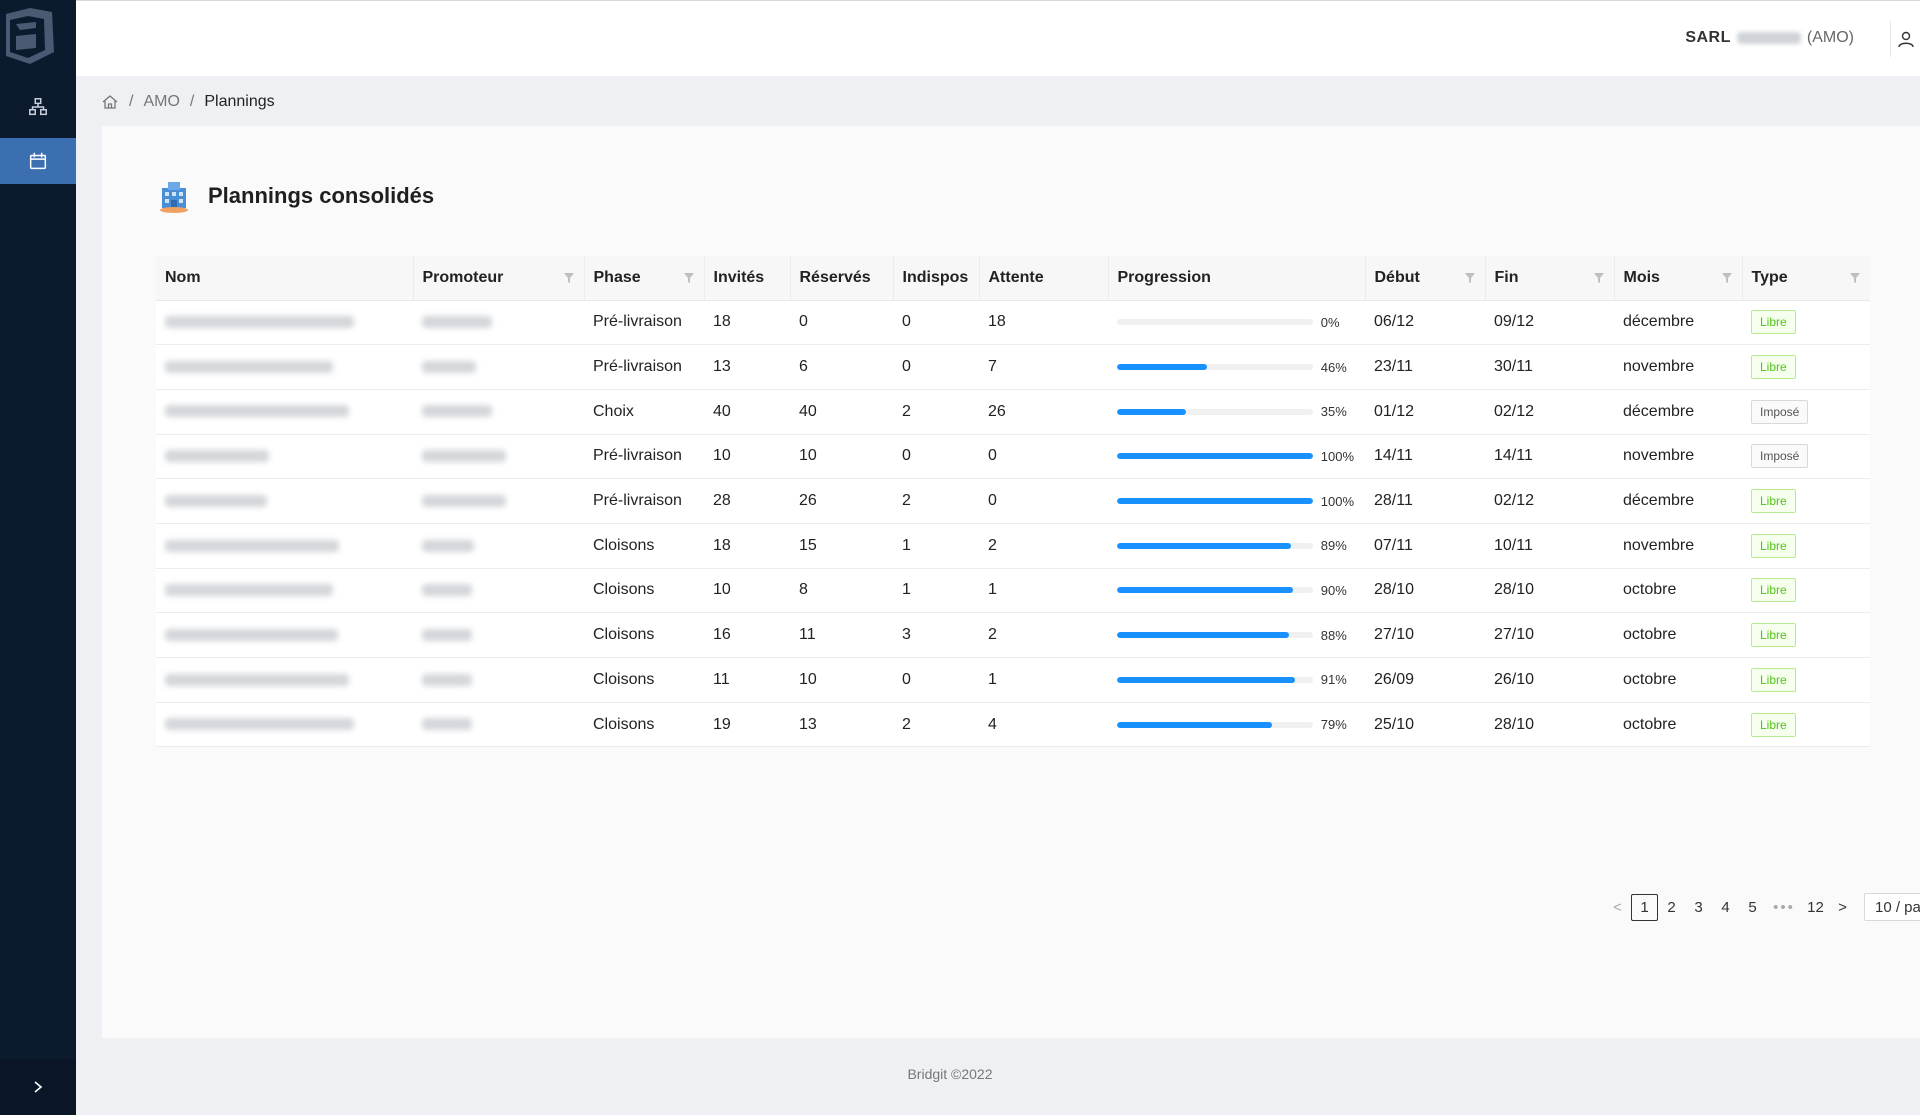 Image resolution: width=1920 pixels, height=1115 pixels. Describe the element at coordinates (1425, 635) in the screenshot. I see `cell-debut: 27/10` at that location.